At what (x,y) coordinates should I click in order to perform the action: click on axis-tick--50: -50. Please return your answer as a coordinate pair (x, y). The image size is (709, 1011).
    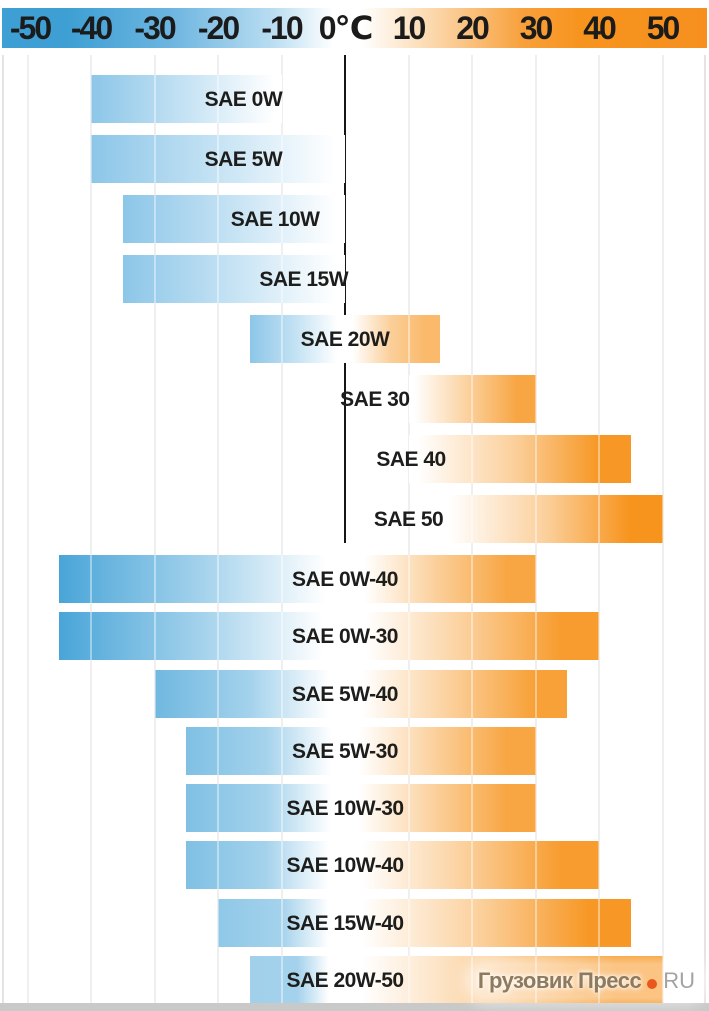
    Looking at the image, I should click on (30, 28).